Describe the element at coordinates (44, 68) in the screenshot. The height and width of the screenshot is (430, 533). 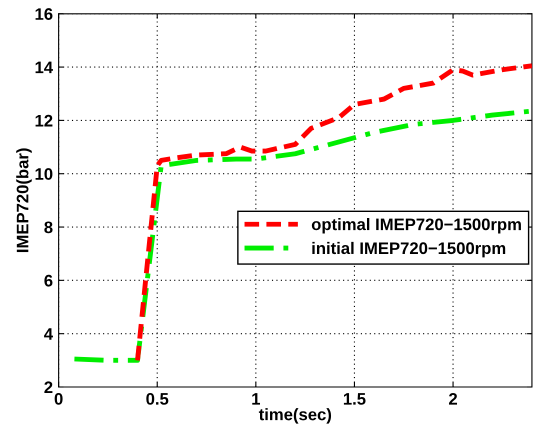
I see `y-tick-label: 14` at that location.